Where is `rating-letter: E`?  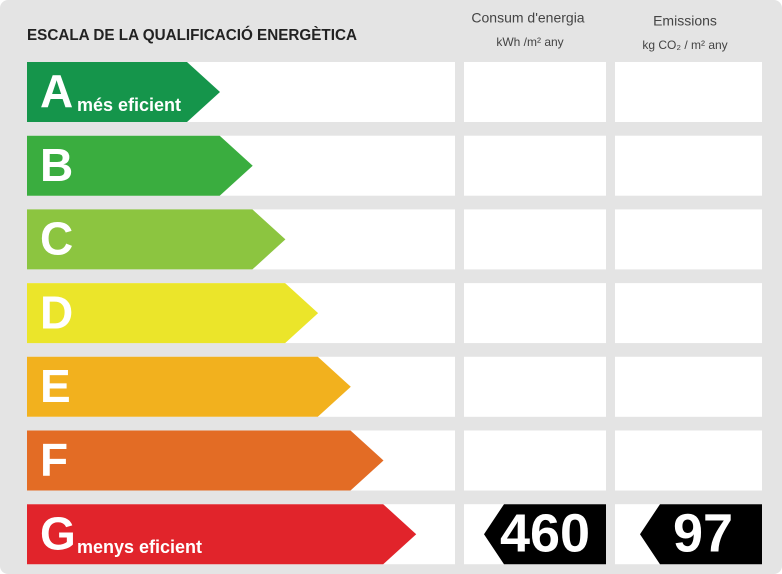 rating-letter: E is located at coordinates (55, 386).